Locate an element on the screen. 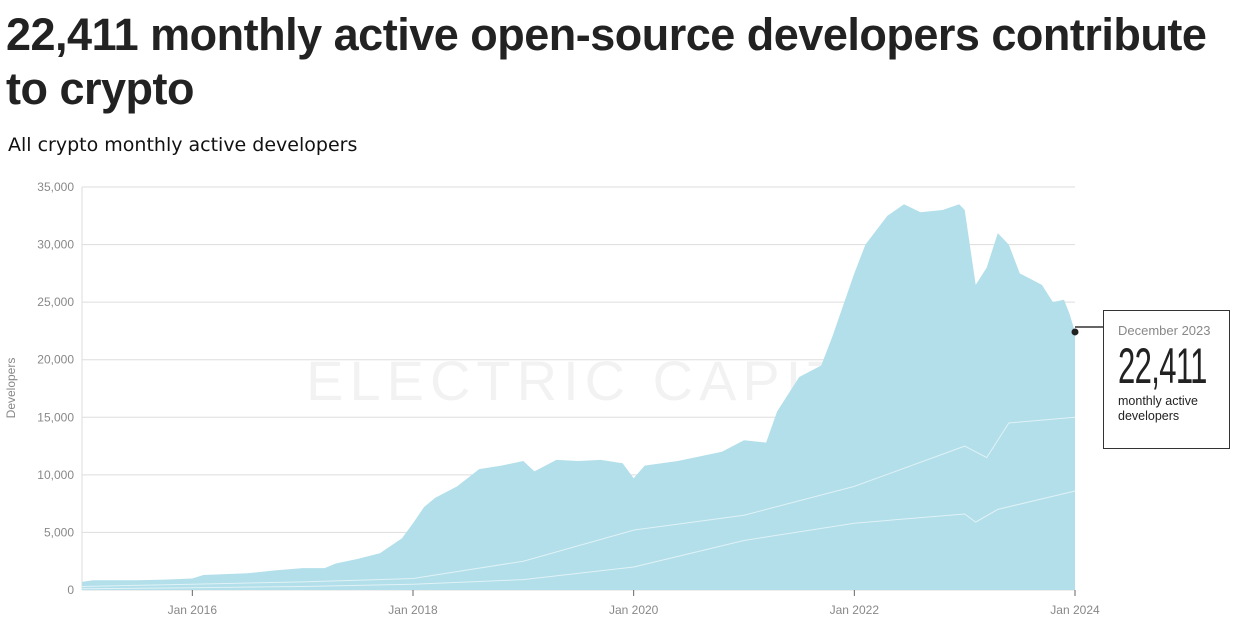 Image resolution: width=1245 pixels, height=630 pixels. x-tick-label: Jan 2024 is located at coordinates (1075, 610).